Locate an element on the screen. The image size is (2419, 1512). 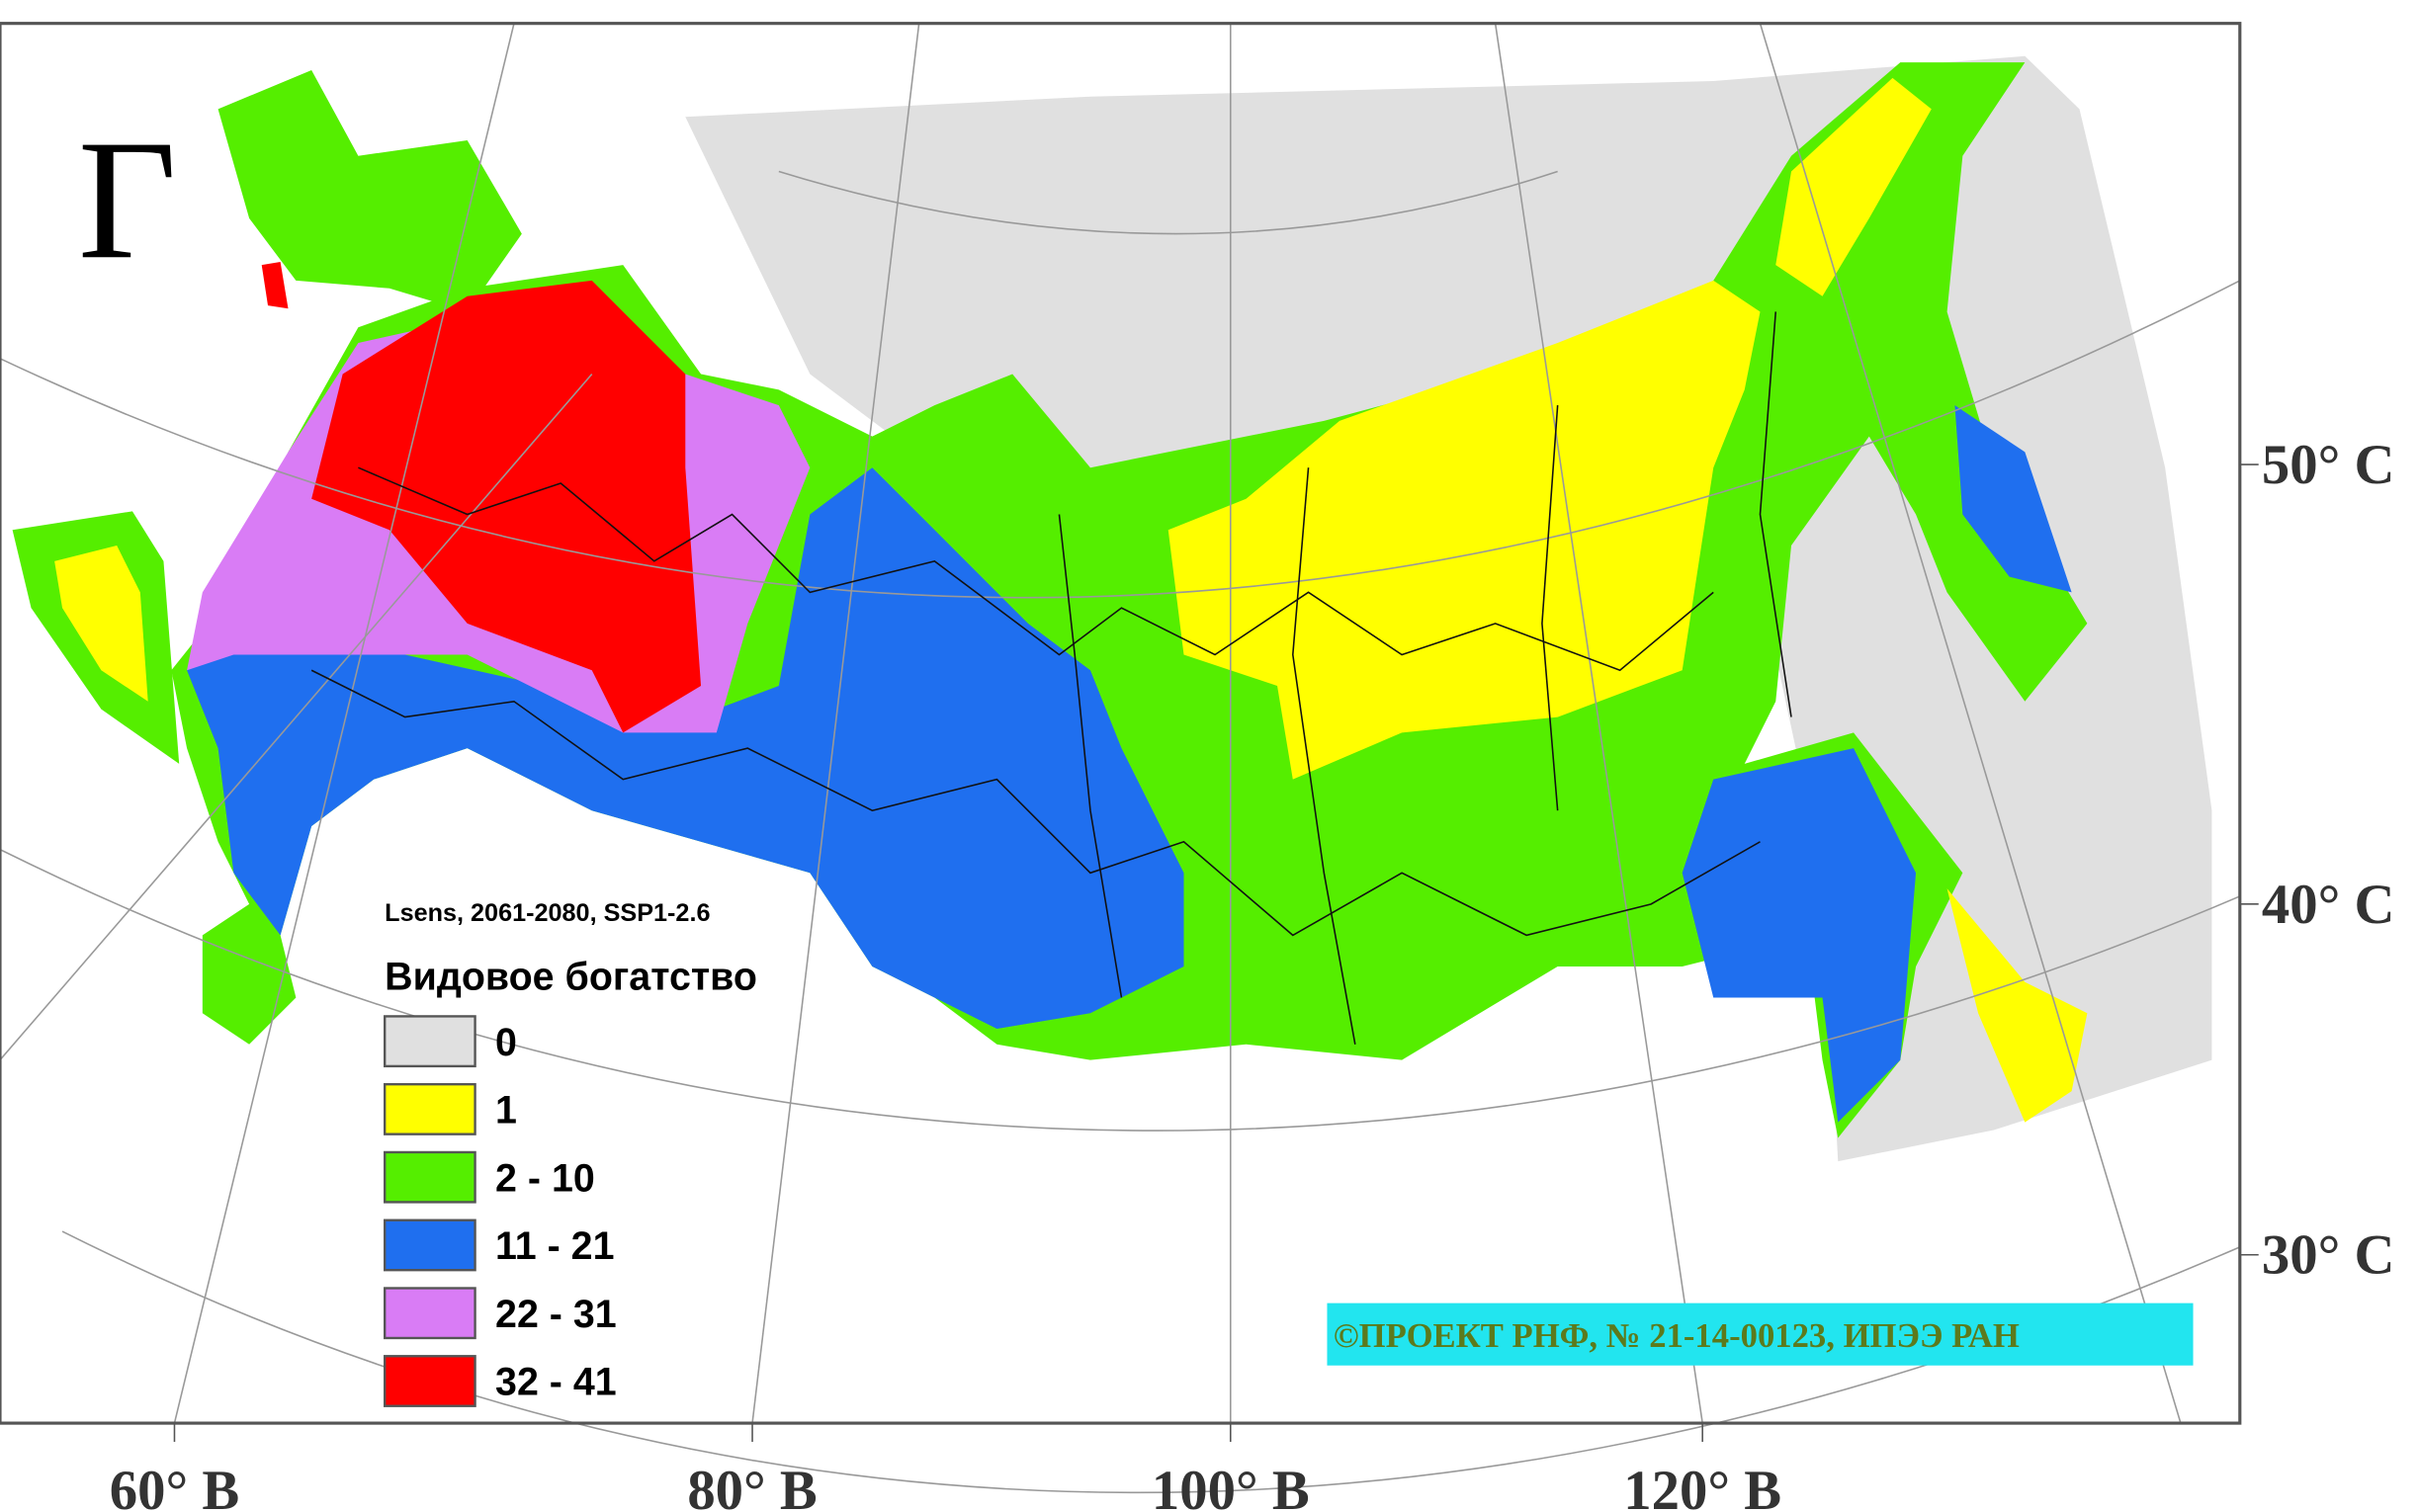
legend: 0 1 2 - 10 11 - 21 22 - 31 32 - 41 is located at coordinates (500, 1211).